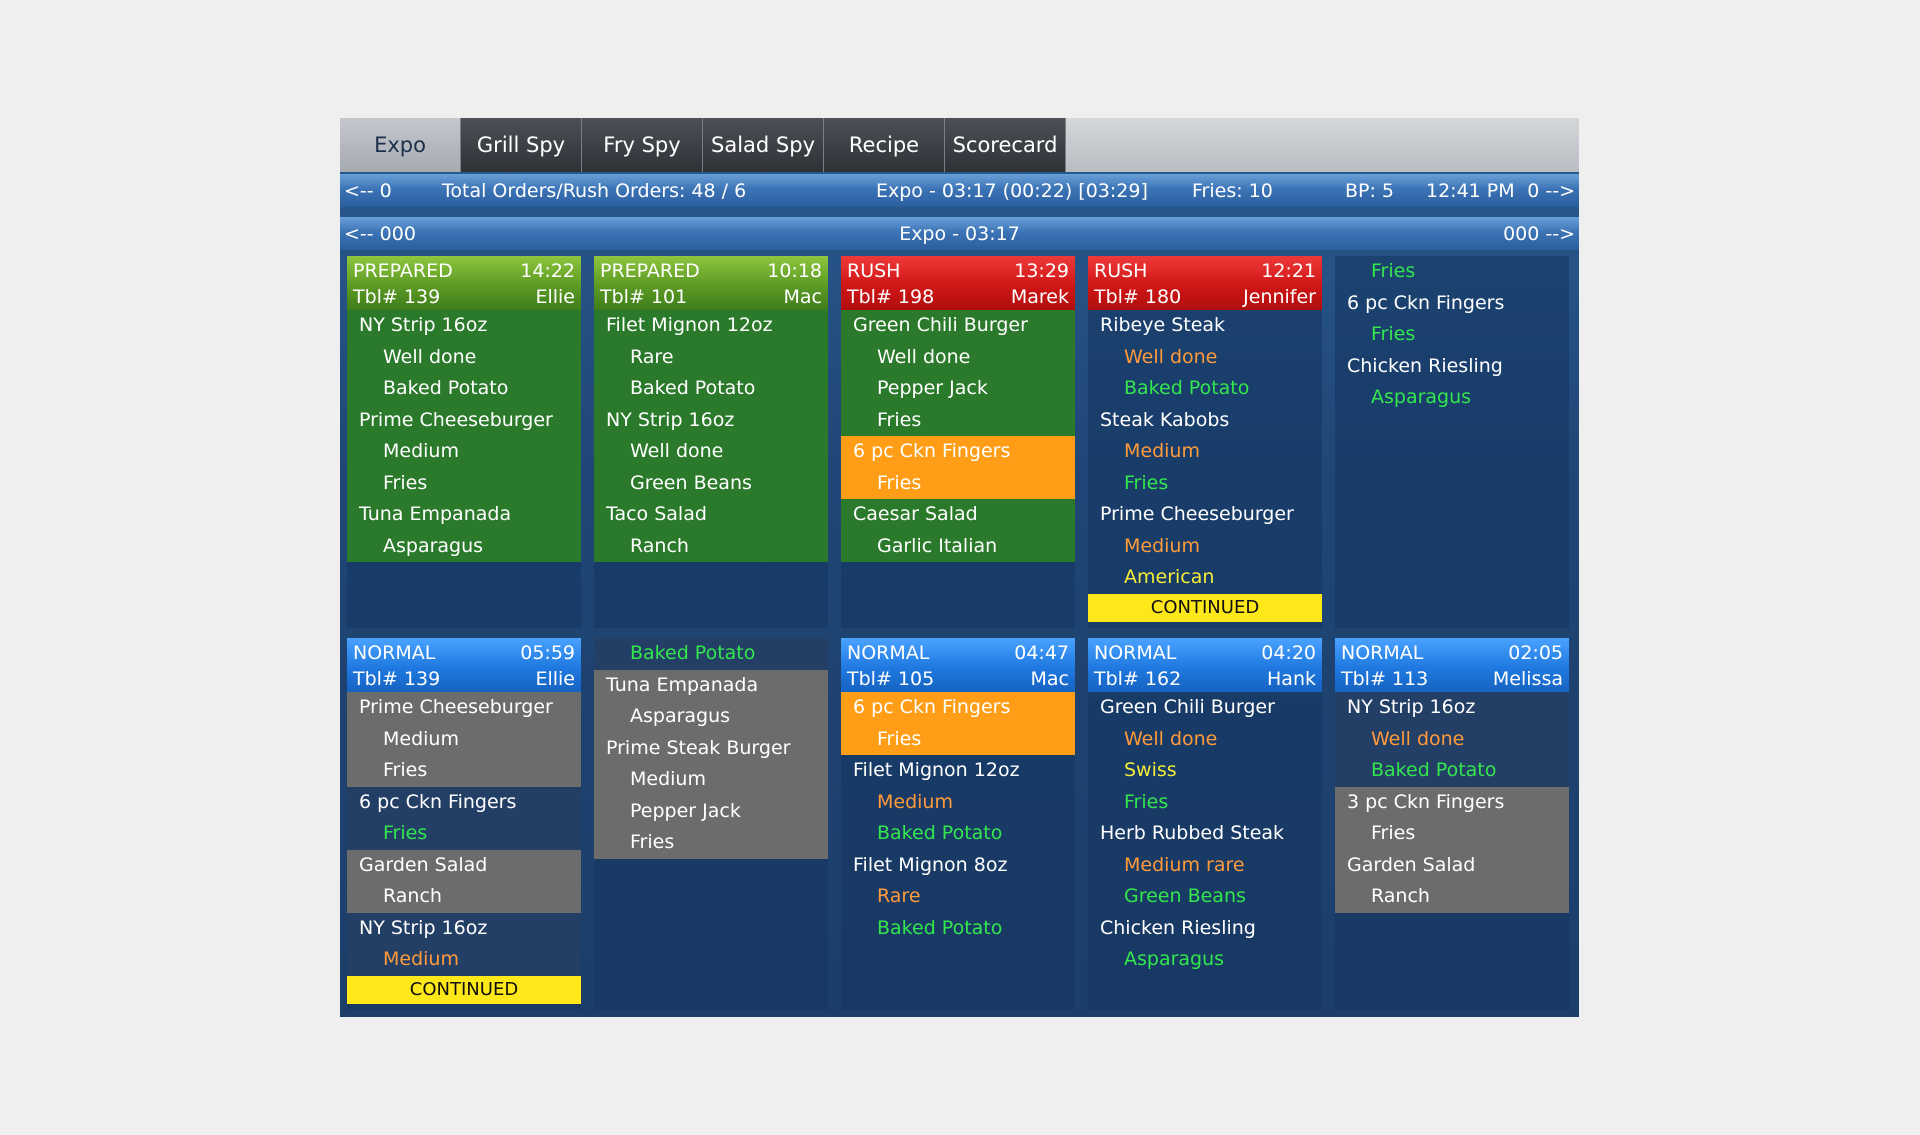 The image size is (1920, 1135). I want to click on tab-recipe: Recipe, so click(884, 145).